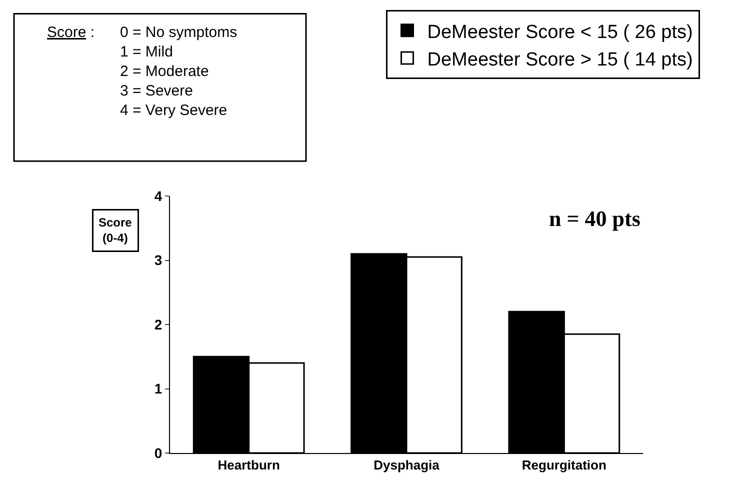 This screenshot has width=748, height=493. What do you see at coordinates (158, 324) in the screenshot?
I see `y-tick-label: 2` at bounding box center [158, 324].